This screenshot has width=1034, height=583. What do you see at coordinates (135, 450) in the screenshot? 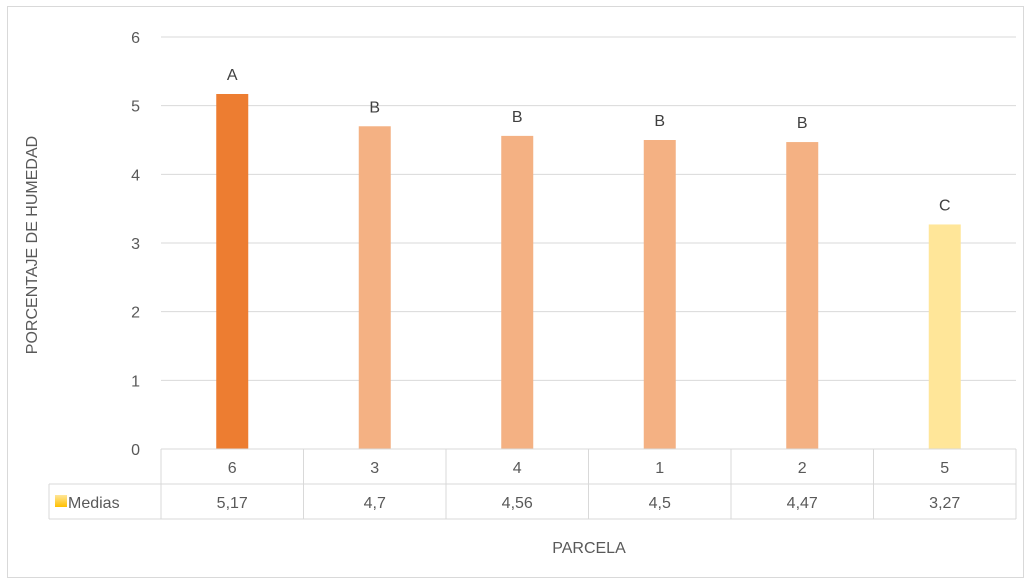
I see `y-tick-label: 0` at bounding box center [135, 450].